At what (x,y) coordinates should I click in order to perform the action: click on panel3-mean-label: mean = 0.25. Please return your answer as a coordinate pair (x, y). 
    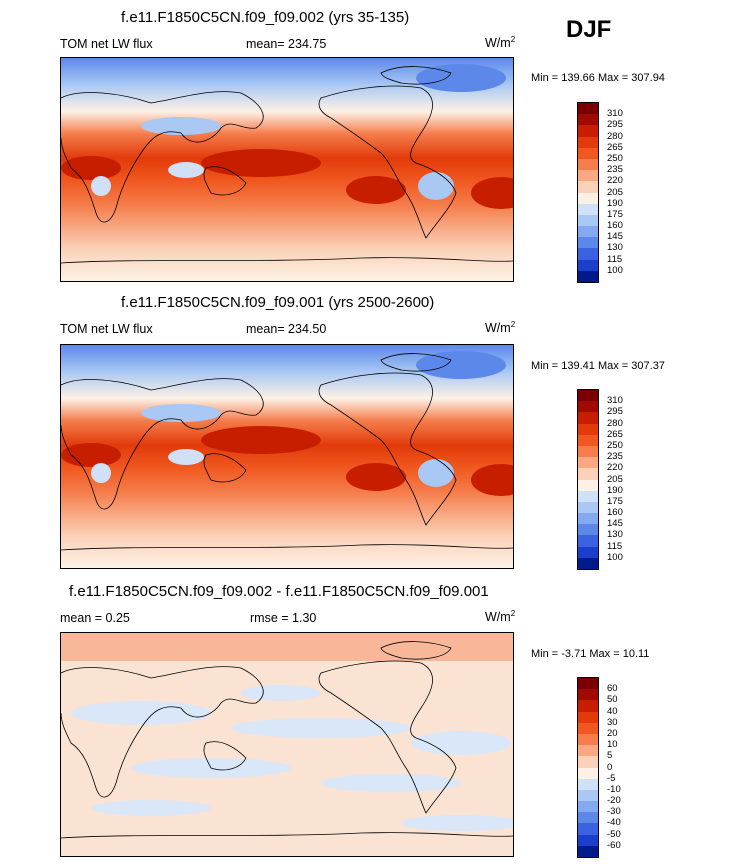
    Looking at the image, I should click on (95, 618).